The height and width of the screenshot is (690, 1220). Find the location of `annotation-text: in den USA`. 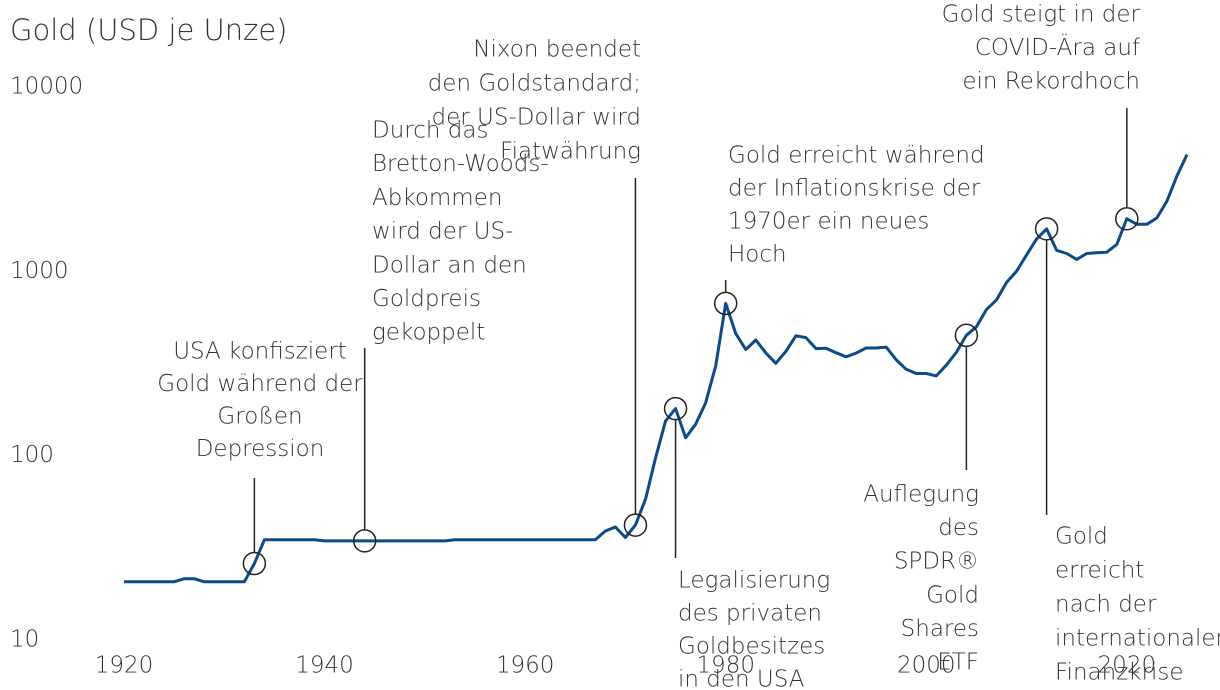

annotation-text: in den USA is located at coordinates (741, 678).